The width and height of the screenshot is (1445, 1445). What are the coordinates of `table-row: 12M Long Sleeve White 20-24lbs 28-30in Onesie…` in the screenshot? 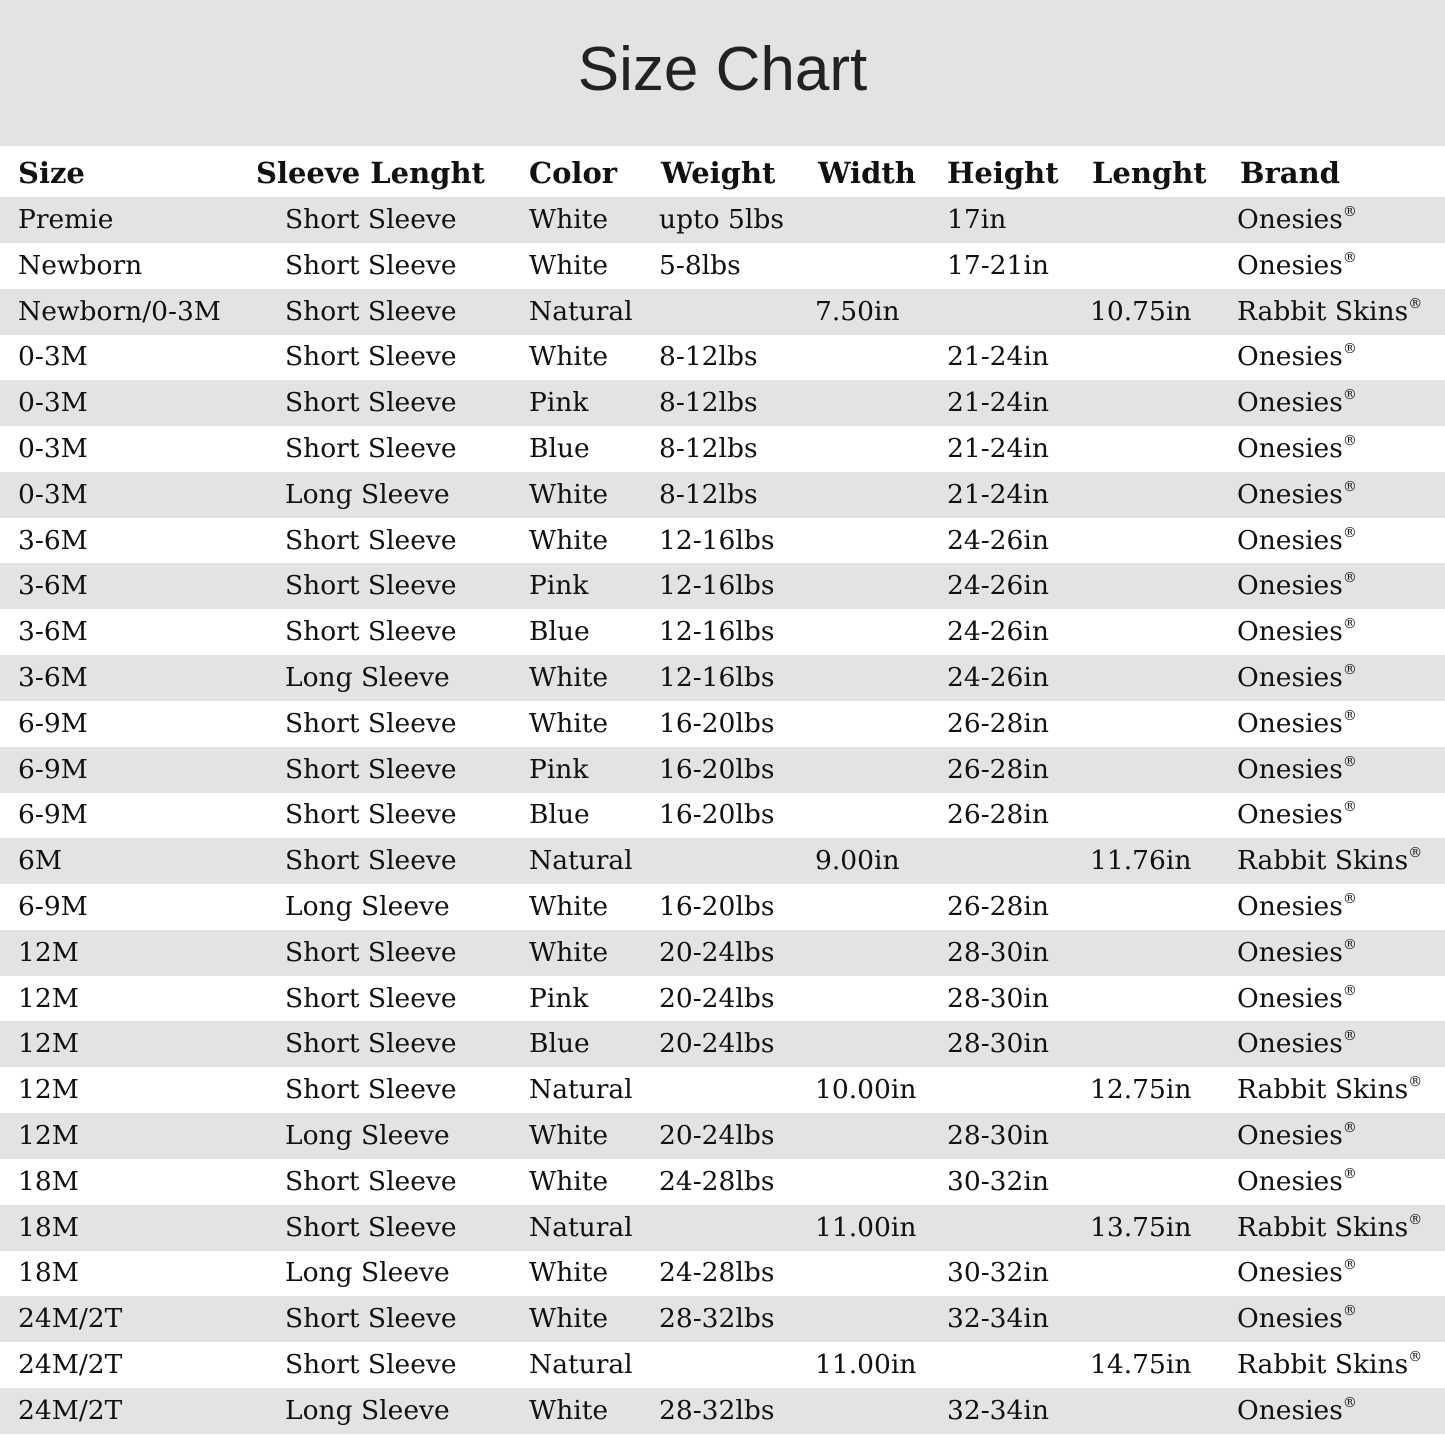 It's located at (722, 1136).